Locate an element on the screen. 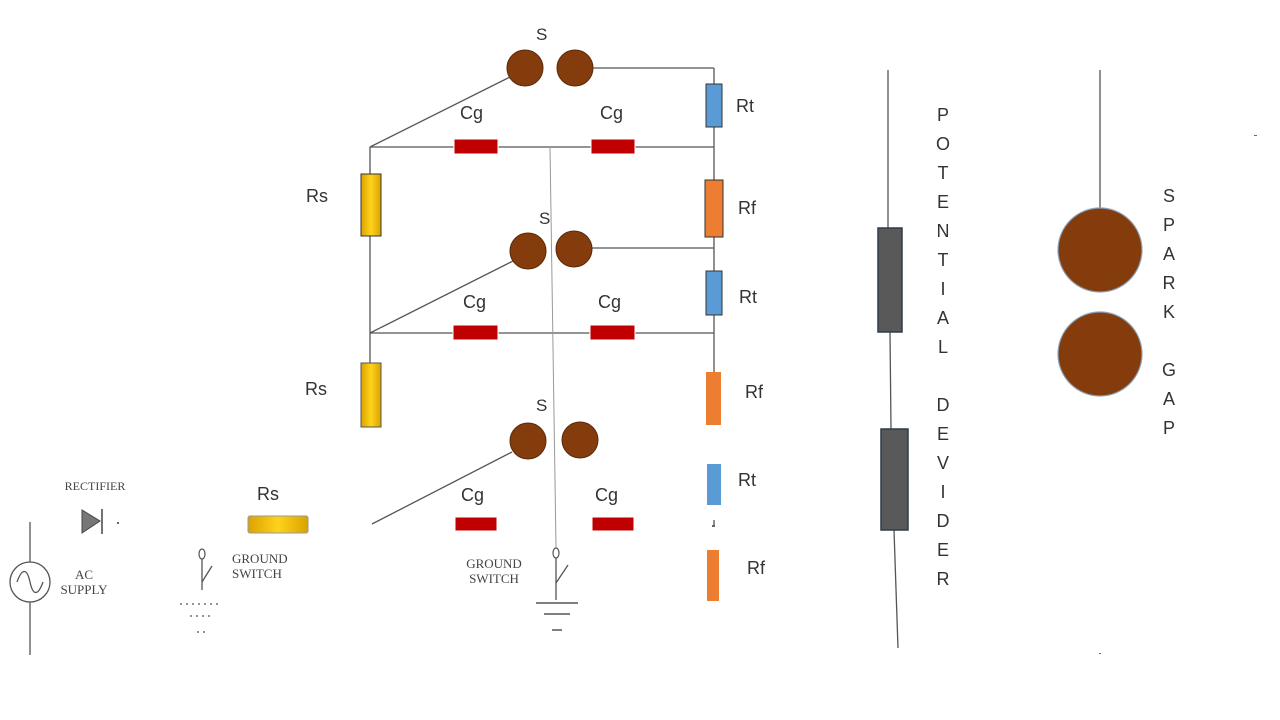  divider-resistor-lower is located at coordinates (894, 479).